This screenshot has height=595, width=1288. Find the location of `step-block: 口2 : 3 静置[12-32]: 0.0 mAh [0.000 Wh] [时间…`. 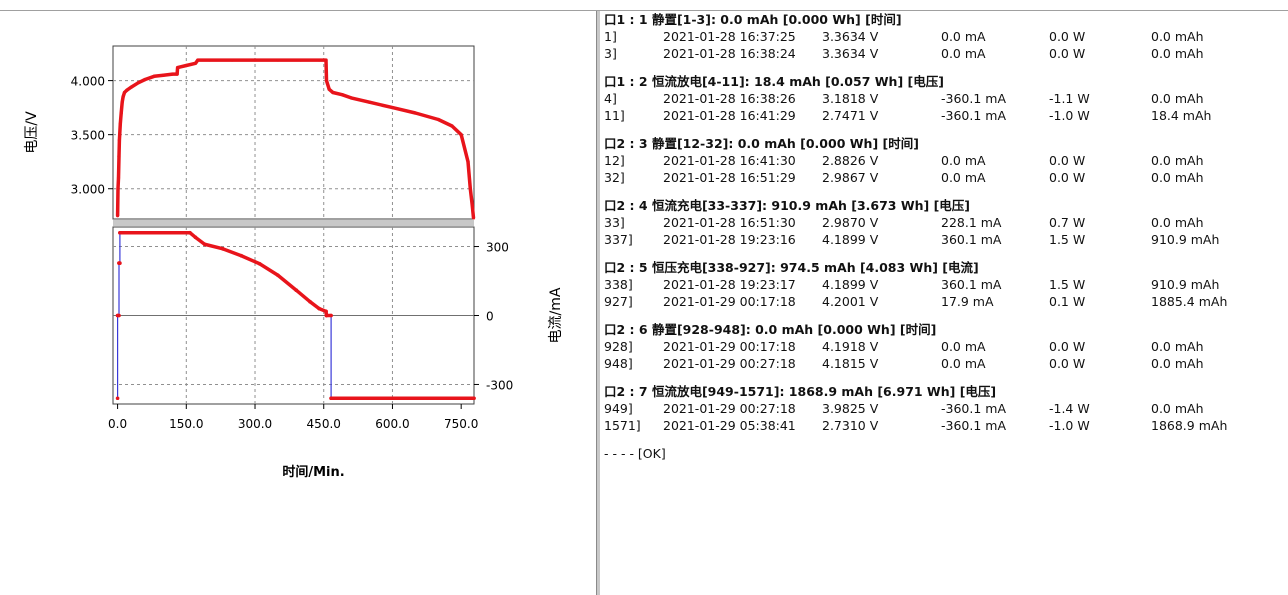

step-block: 口2 : 3 静置[12-32]: 0.0 mAh [0.000 Wh] [时间… is located at coordinates (944, 160).